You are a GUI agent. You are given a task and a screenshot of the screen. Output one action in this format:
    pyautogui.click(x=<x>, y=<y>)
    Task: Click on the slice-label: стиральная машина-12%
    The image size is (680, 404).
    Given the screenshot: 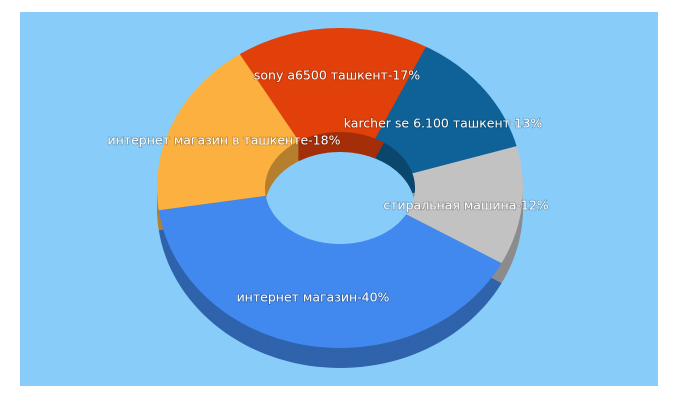 What is the action you would take?
    pyautogui.click(x=465, y=205)
    